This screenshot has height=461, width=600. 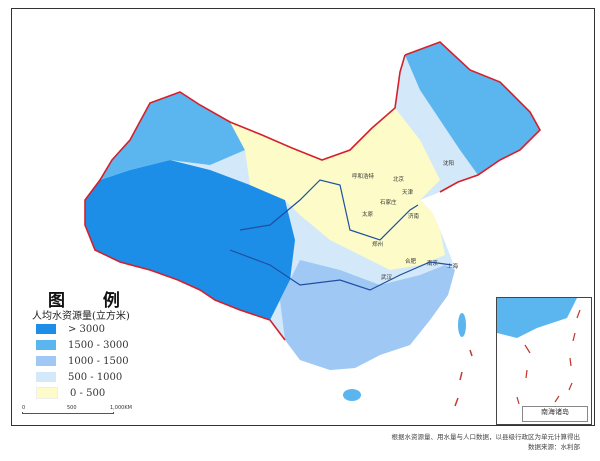 I want to click on legend-item: 1000 - 1500, so click(x=82, y=361).